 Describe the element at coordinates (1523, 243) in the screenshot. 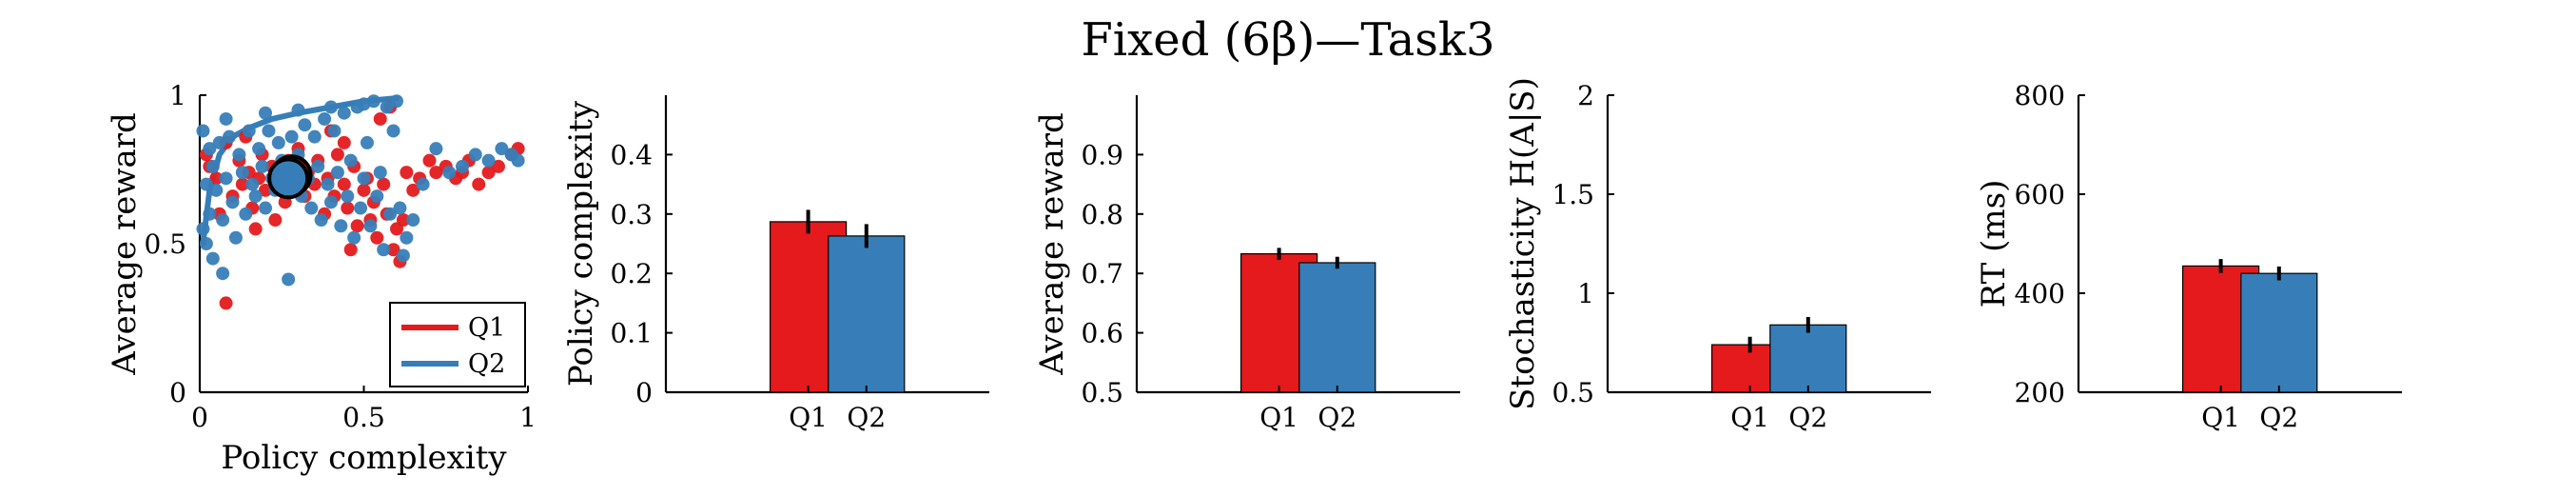

I see `y-axis-label: Stochasticity H(A|S)` at that location.